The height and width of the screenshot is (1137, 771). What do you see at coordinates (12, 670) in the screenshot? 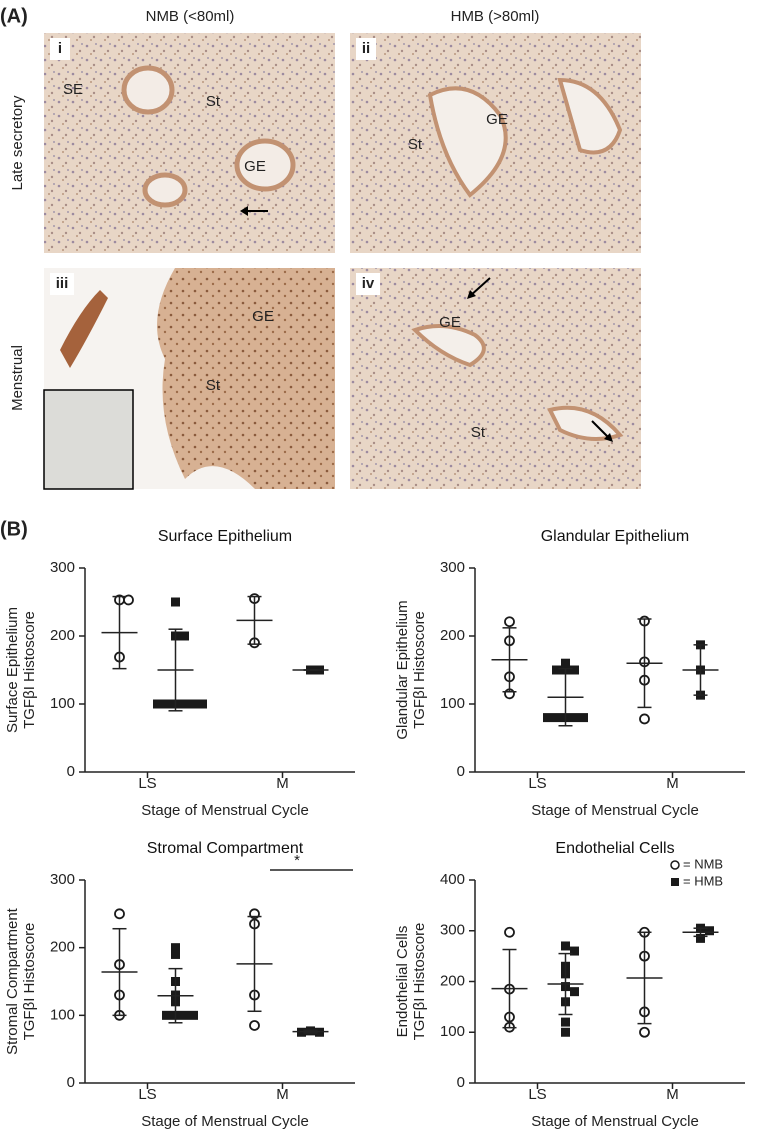
I see `y-axis-label: Surface Epithelium` at bounding box center [12, 670].